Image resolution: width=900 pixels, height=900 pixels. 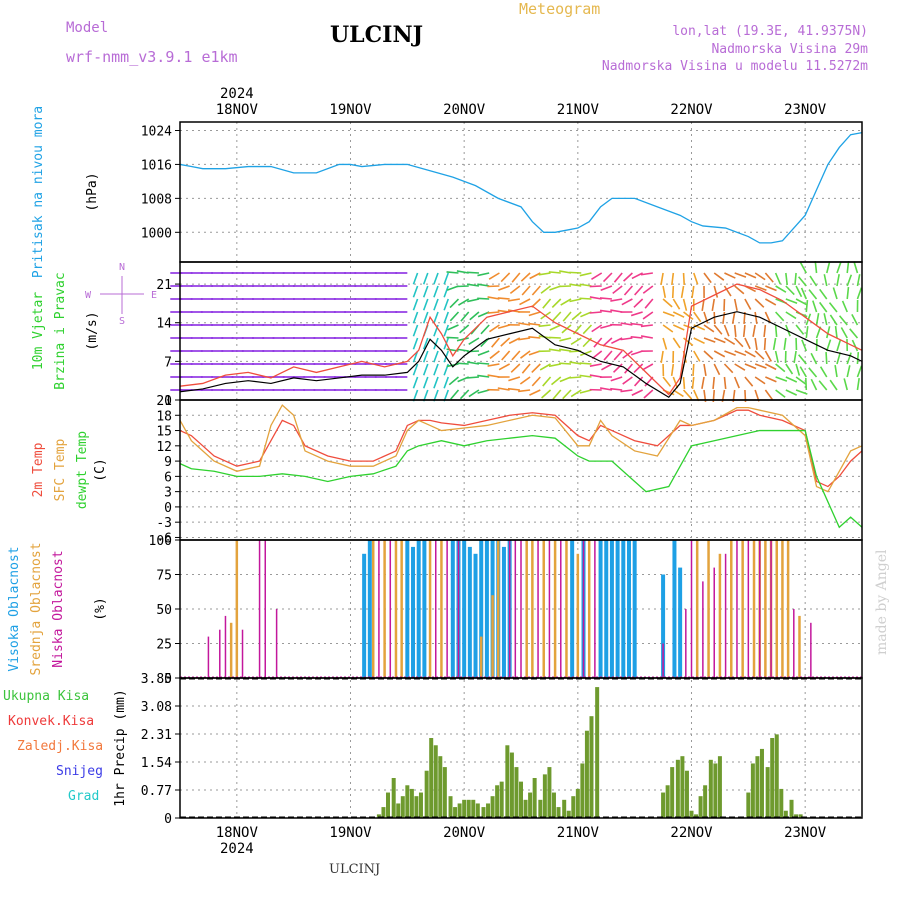 I want to click on y-tick-label: 1024, so click(x=156, y=131).